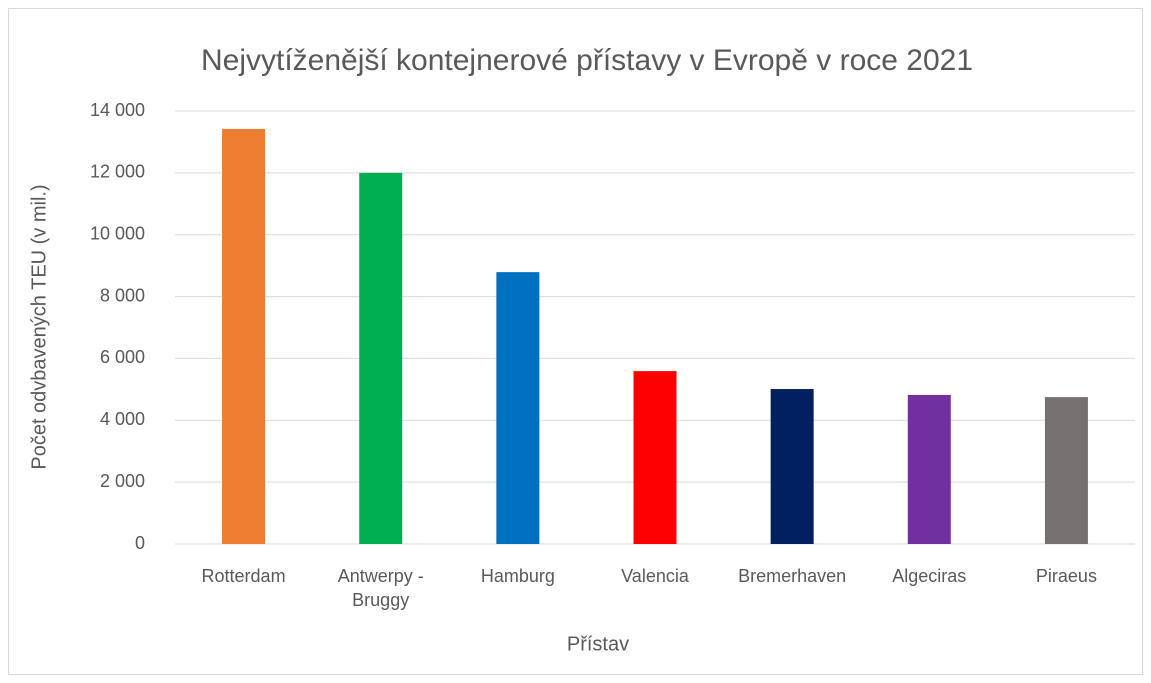 The width and height of the screenshot is (1151, 683). I want to click on y-tick-label: 4 000, so click(122, 419).